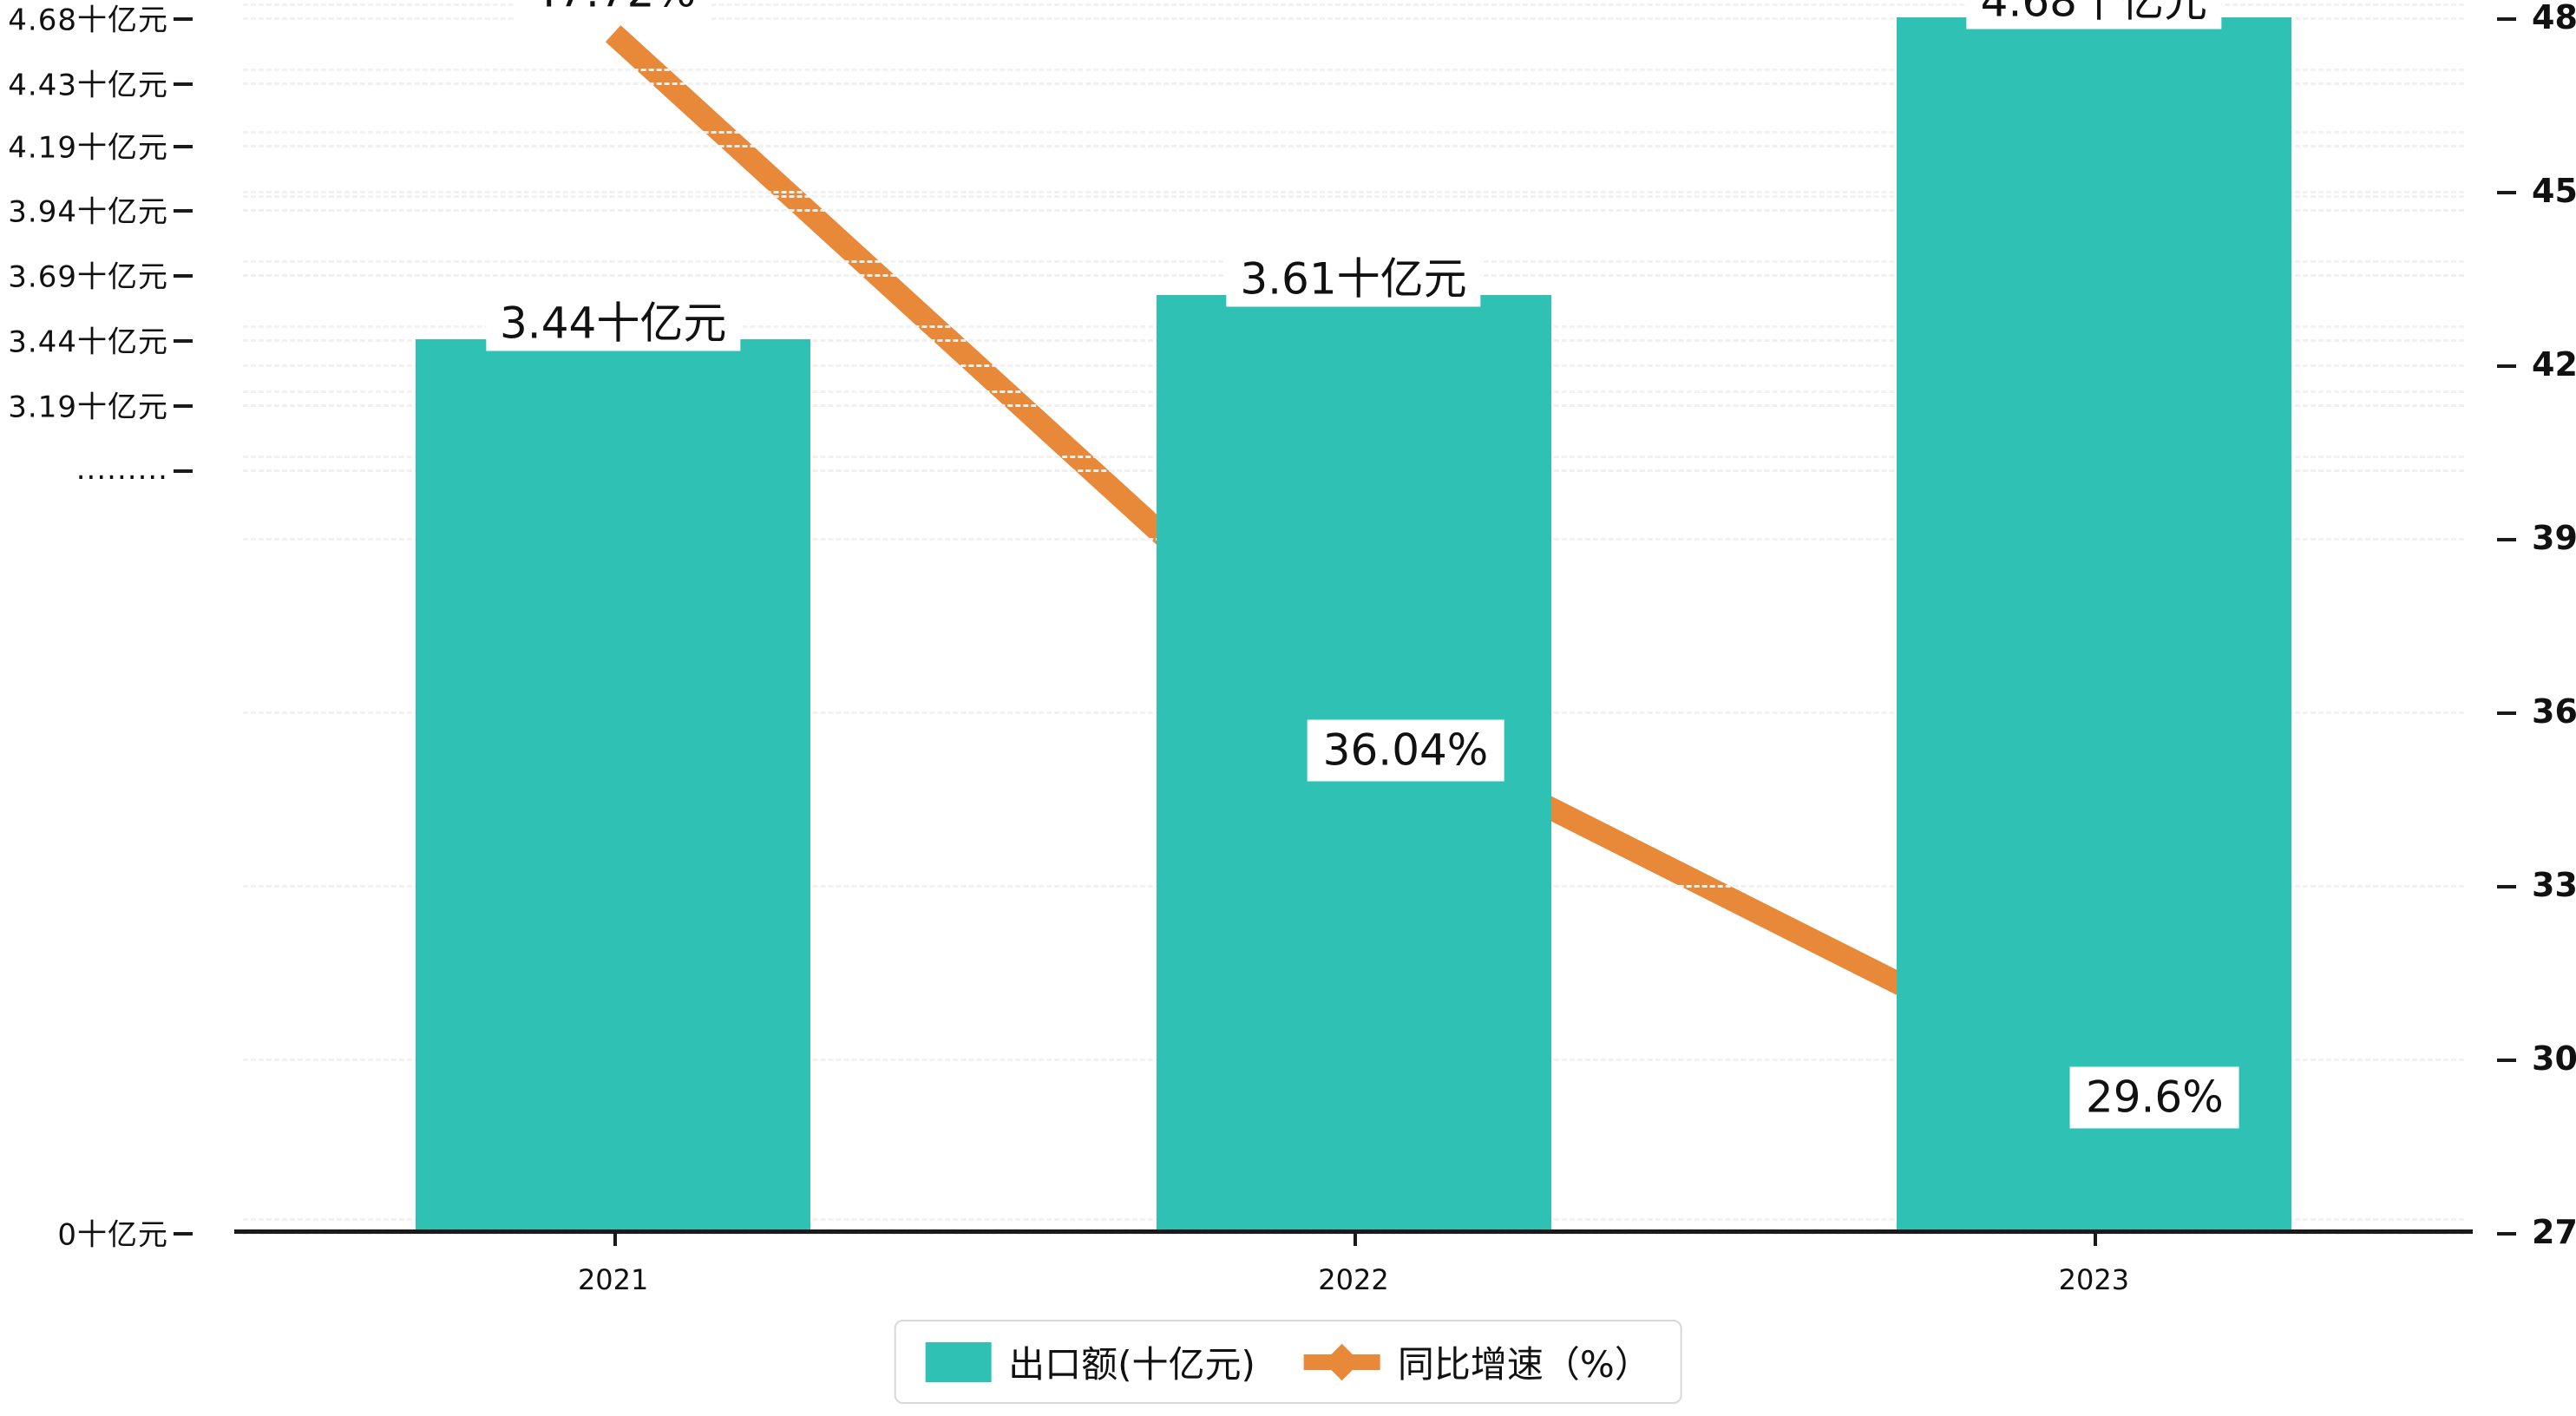 This screenshot has width=2576, height=1416. I want to click on chart-legend: 出口额(十亿元) 同比增速（%）, so click(1288, 1362).